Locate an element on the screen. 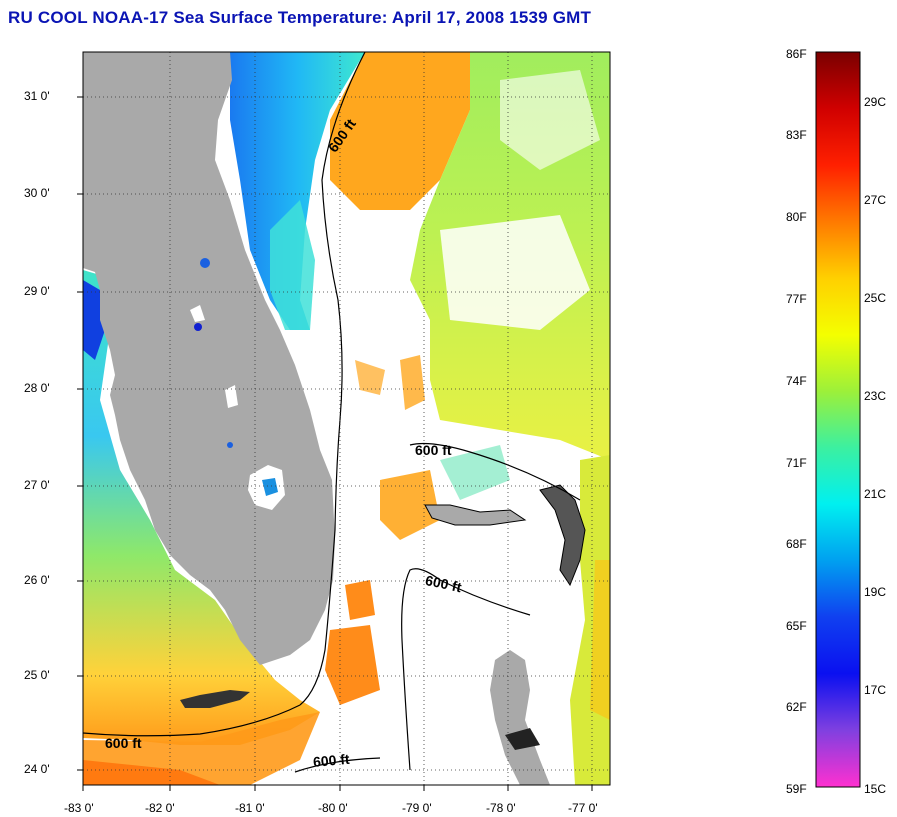 The height and width of the screenshot is (817, 897). x-tick-label: -79 0' is located at coordinates (417, 808).